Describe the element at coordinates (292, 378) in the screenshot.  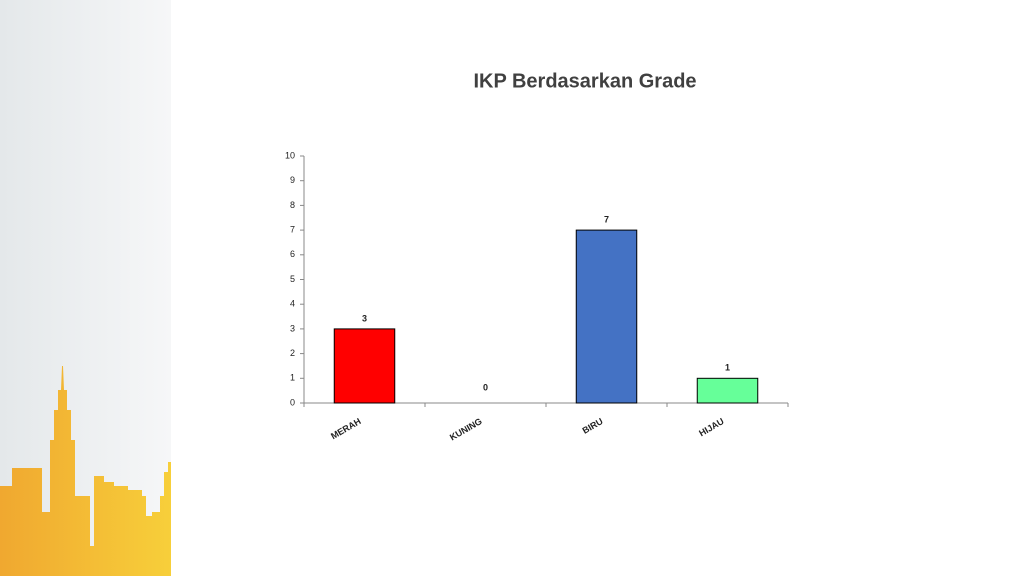
I see `y-tick-label: 1` at that location.